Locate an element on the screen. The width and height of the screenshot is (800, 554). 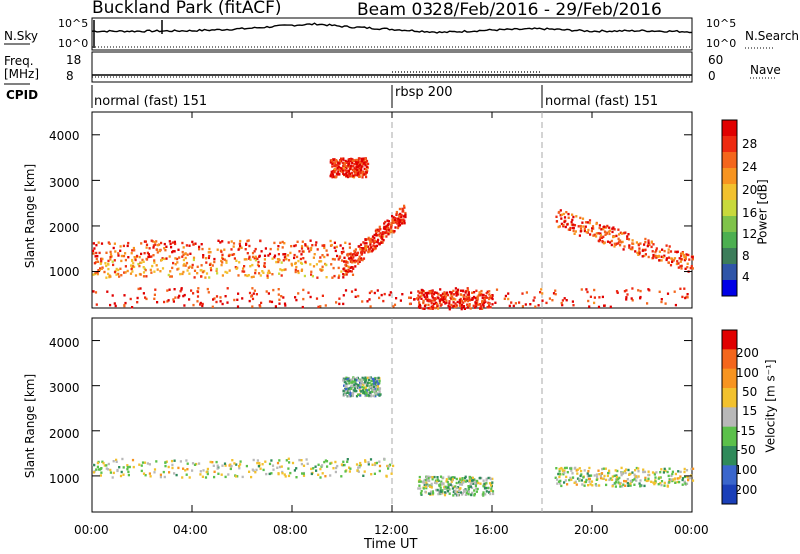
cpid-label: CPID is located at coordinates (22, 95).